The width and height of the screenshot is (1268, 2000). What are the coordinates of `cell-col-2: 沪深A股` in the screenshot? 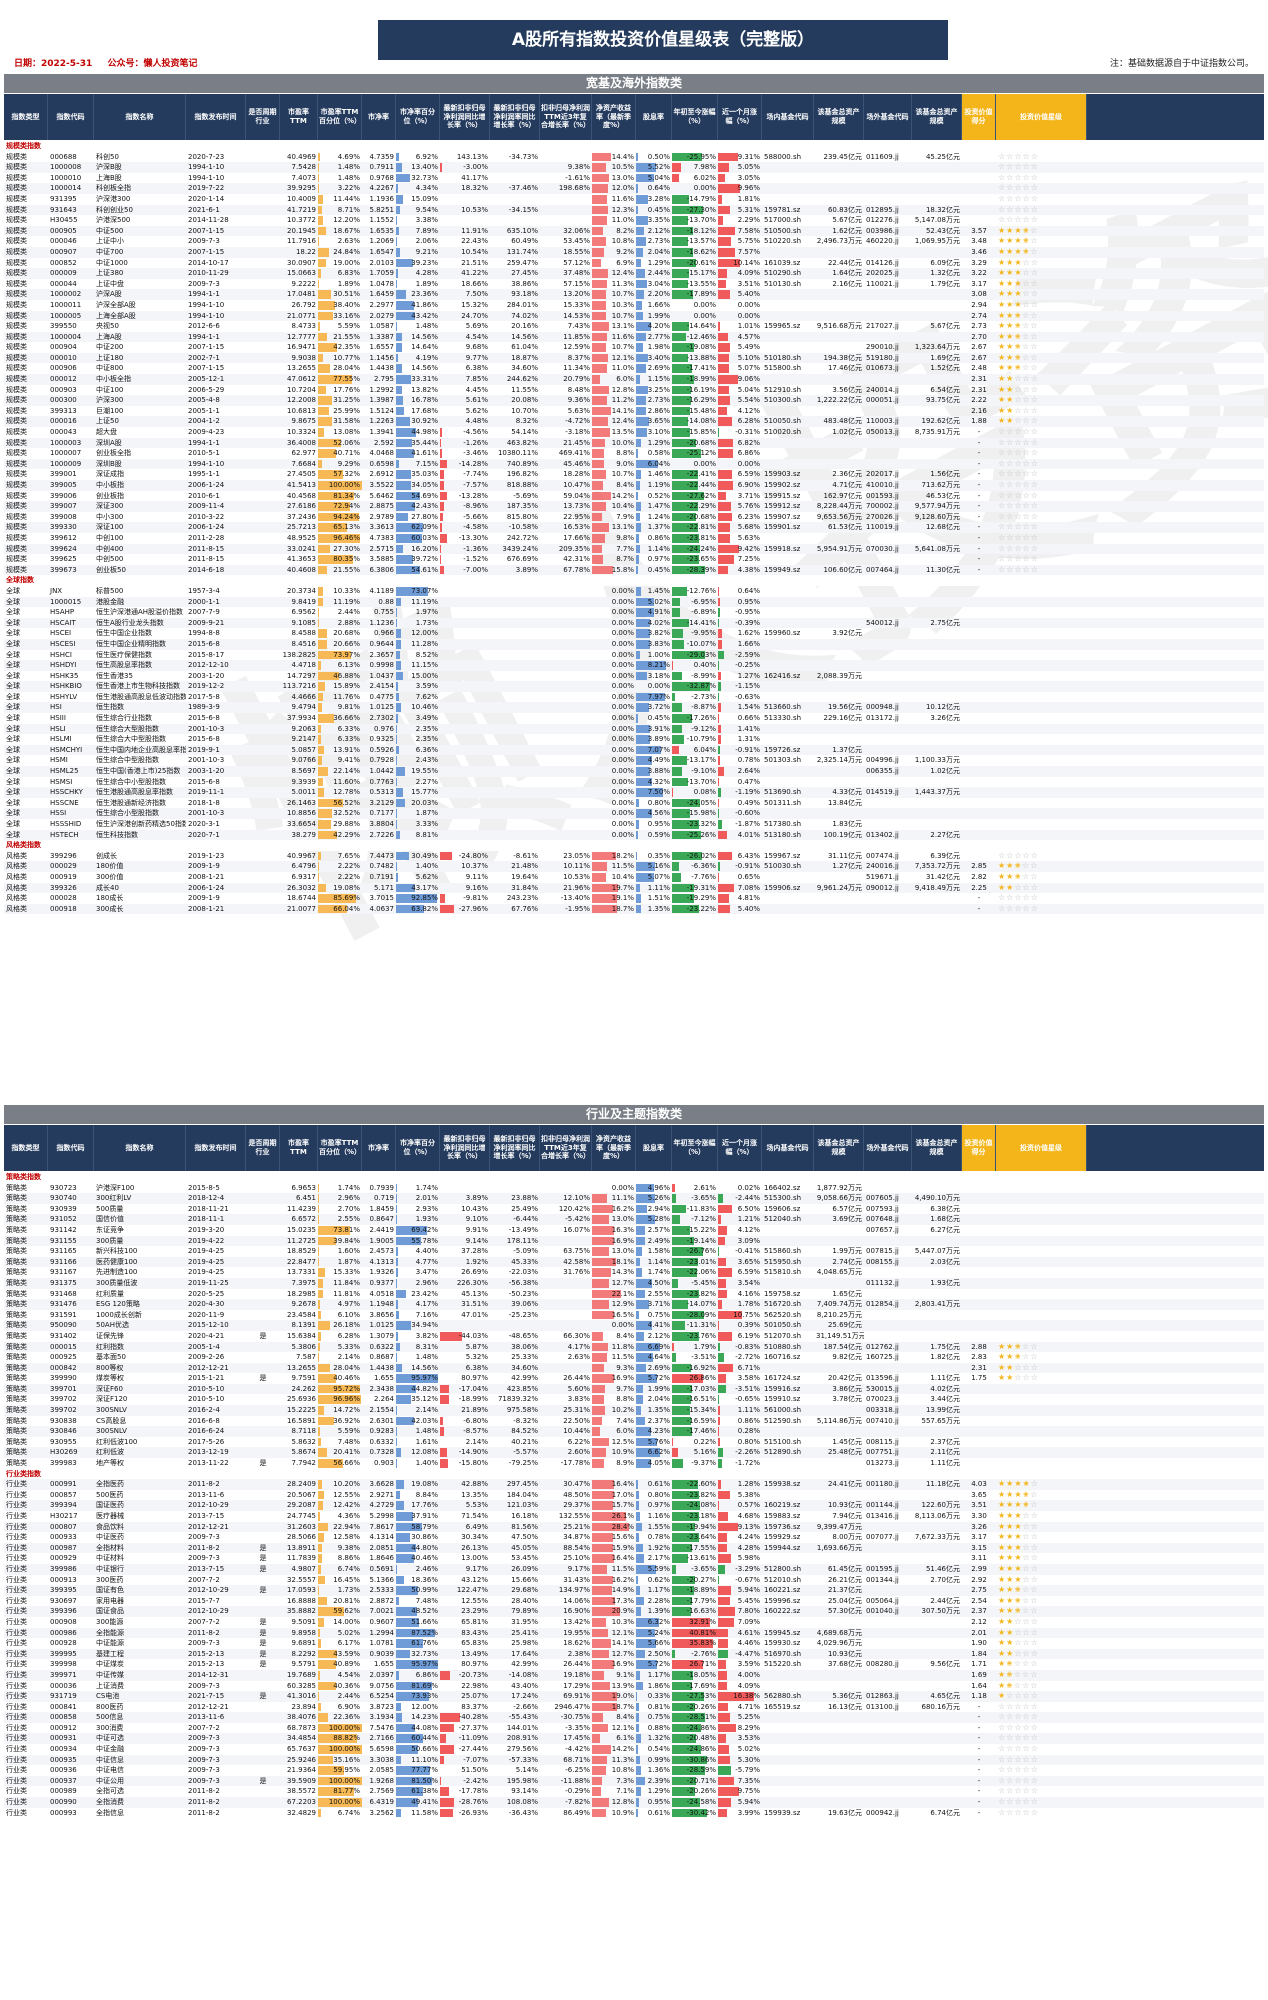 It's located at (140, 294).